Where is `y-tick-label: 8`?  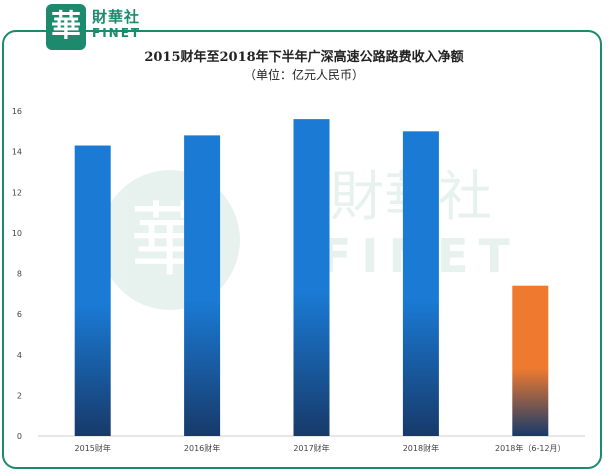 y-tick-label: 8 is located at coordinates (19, 274).